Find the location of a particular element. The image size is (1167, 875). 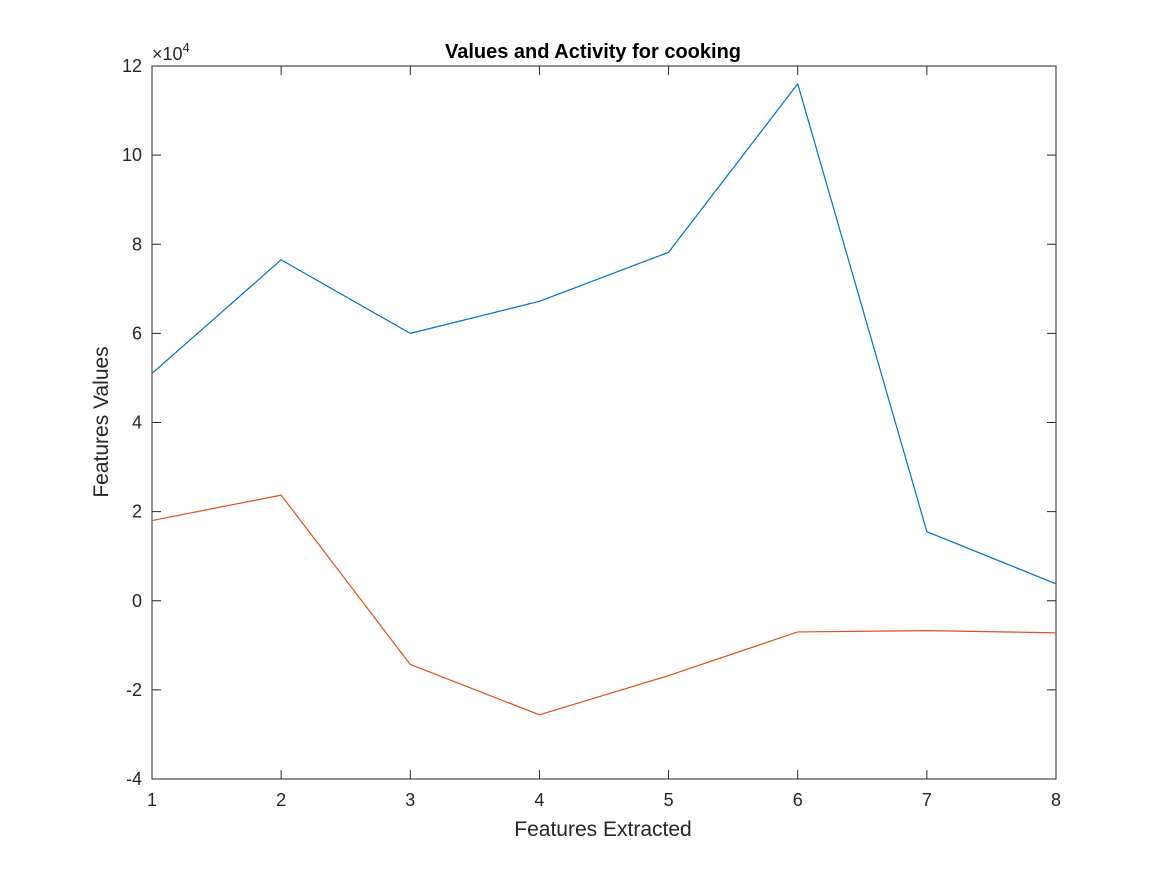

x-tick-label: 3 is located at coordinates (410, 800).